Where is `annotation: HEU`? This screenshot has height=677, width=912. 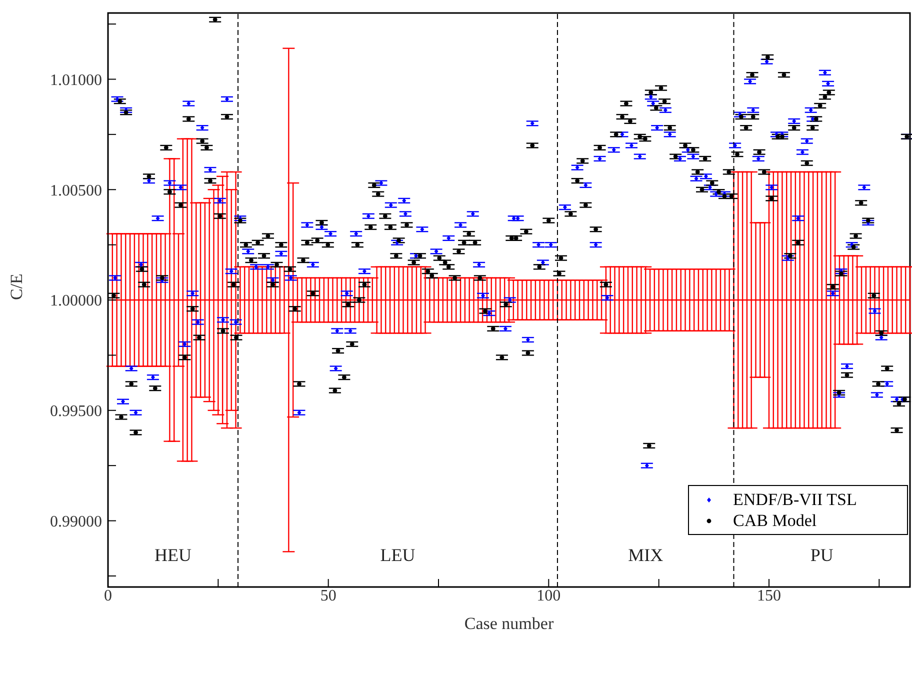
annotation: HEU is located at coordinates (173, 555).